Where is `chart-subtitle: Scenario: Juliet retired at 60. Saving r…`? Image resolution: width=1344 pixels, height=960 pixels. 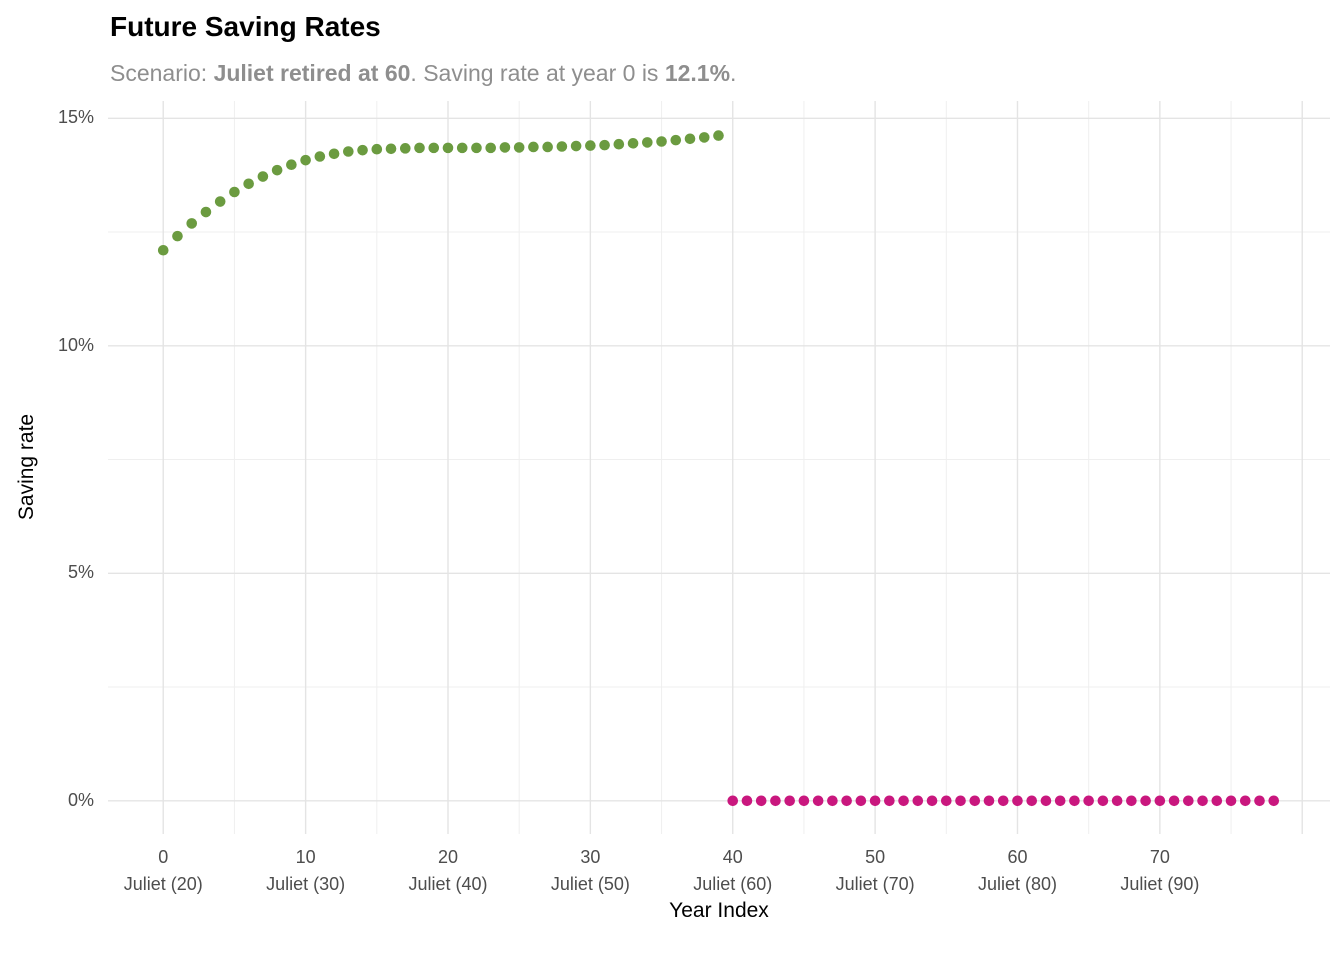
chart-subtitle: Scenario: Juliet retired at 60. Saving r… is located at coordinates (423, 73).